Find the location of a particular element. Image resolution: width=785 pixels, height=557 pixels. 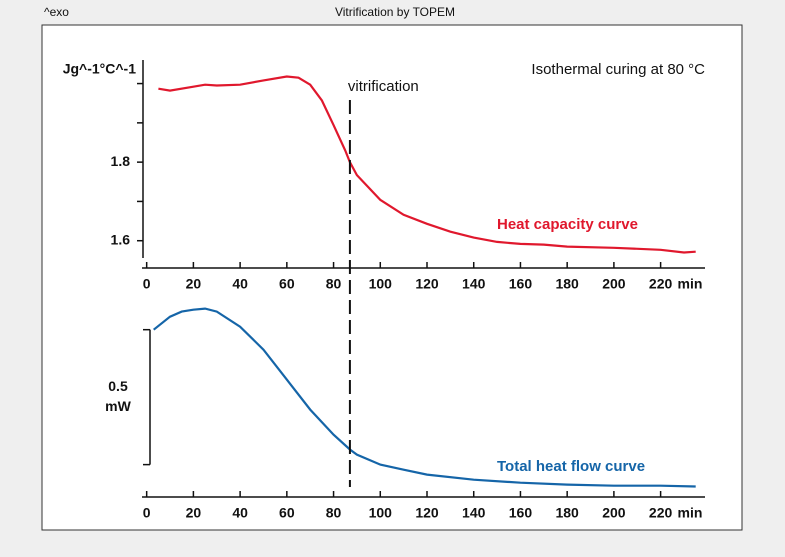

chart-title: Vitrification by TOPEM is located at coordinates (395, 12).